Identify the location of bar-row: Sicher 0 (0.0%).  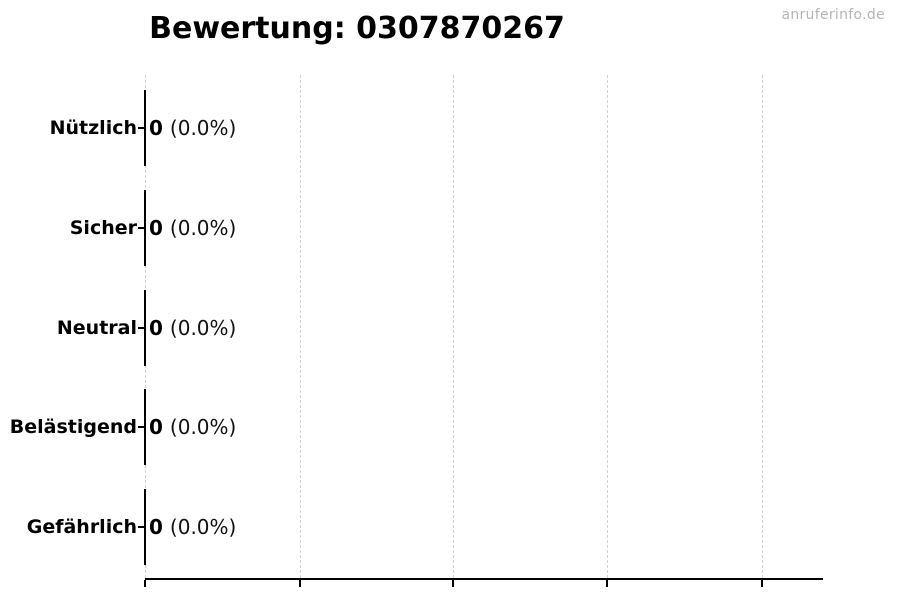
(450, 228).